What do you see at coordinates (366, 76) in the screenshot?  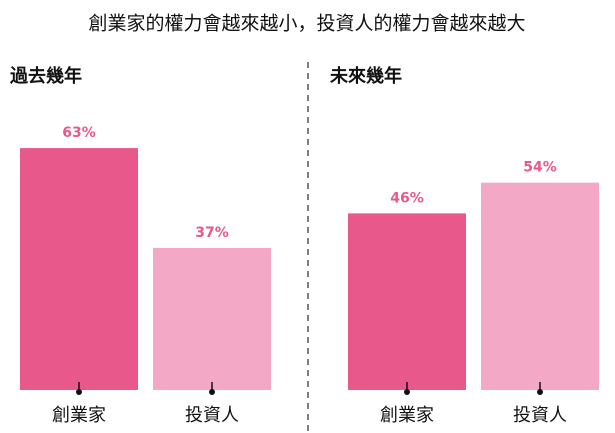 I see `section-title: 未來幾年` at bounding box center [366, 76].